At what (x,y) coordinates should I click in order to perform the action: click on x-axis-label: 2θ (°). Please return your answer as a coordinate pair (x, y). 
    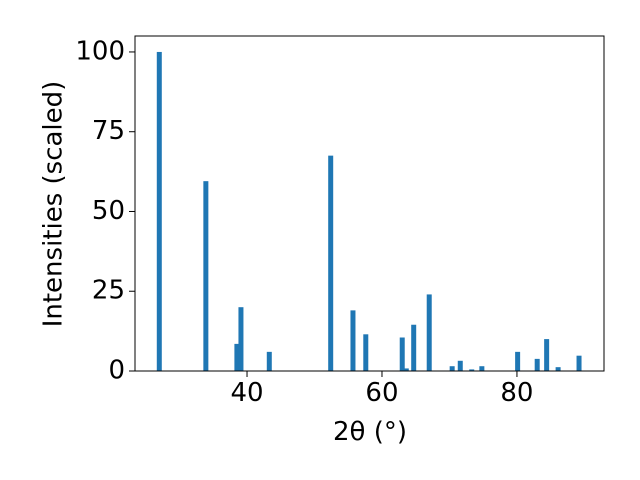
    Looking at the image, I should click on (370, 432).